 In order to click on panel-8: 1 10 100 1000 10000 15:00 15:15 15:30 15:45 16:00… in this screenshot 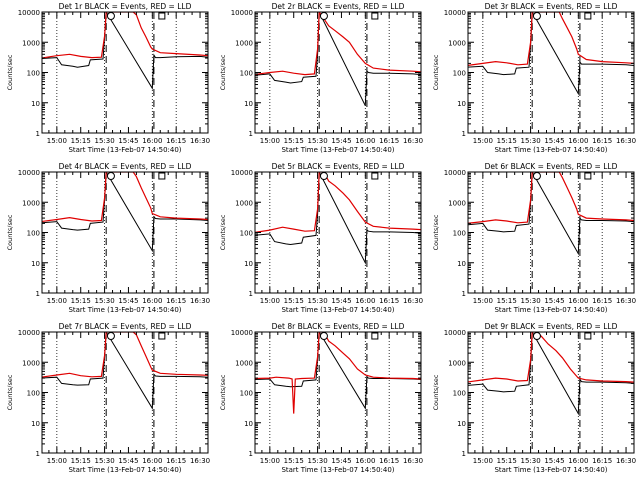, I will do `click(321, 398)`.